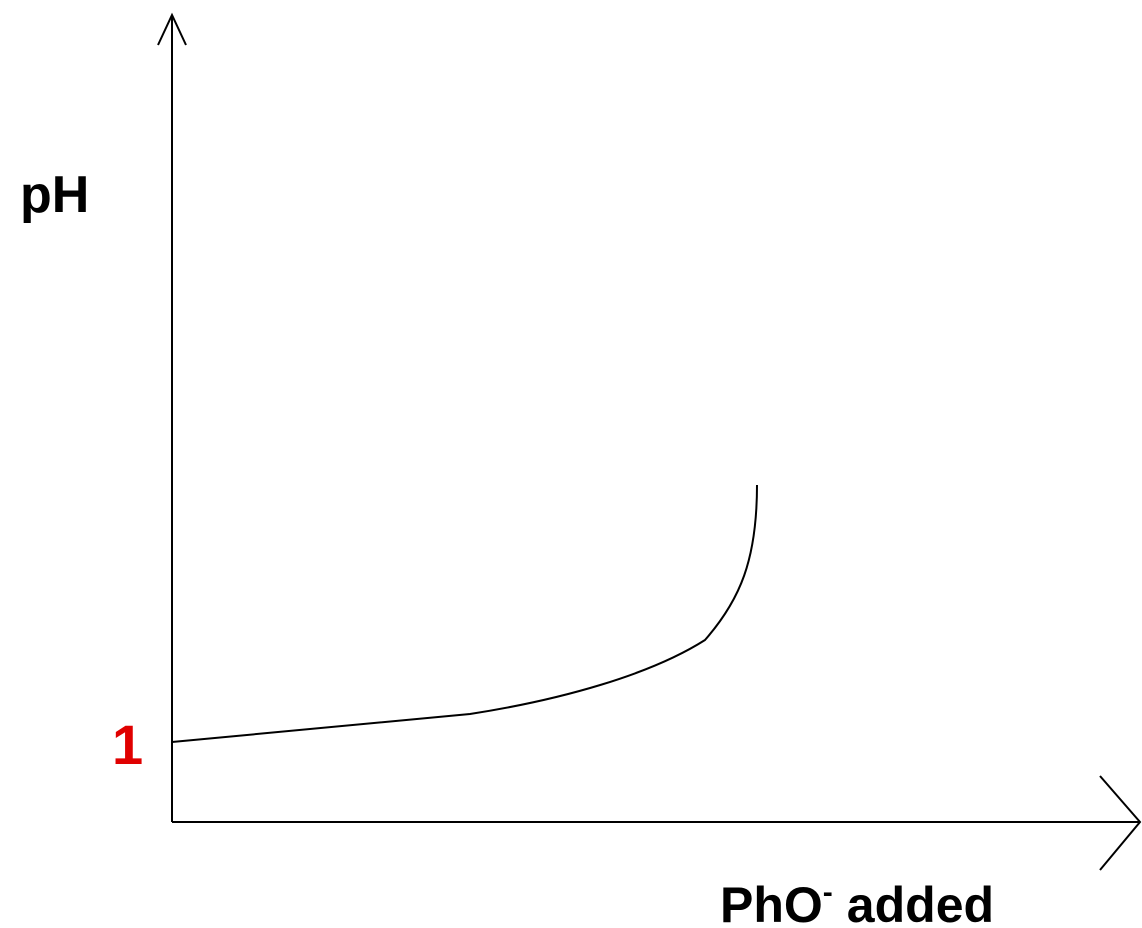 This screenshot has height=928, width=1142. What do you see at coordinates (1120, 823) in the screenshot?
I see `x-arrow` at bounding box center [1120, 823].